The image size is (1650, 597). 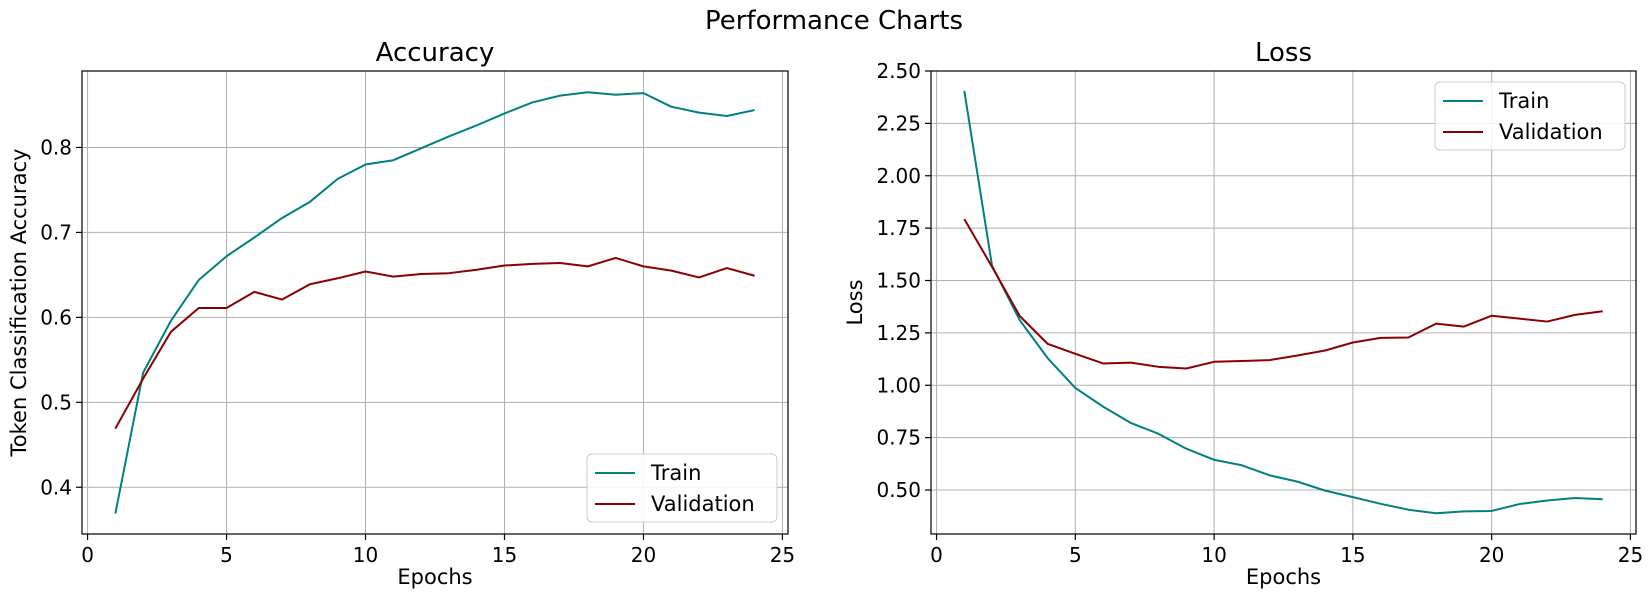 I want to click on loss-y-tick-label: 1.50, so click(x=898, y=281).